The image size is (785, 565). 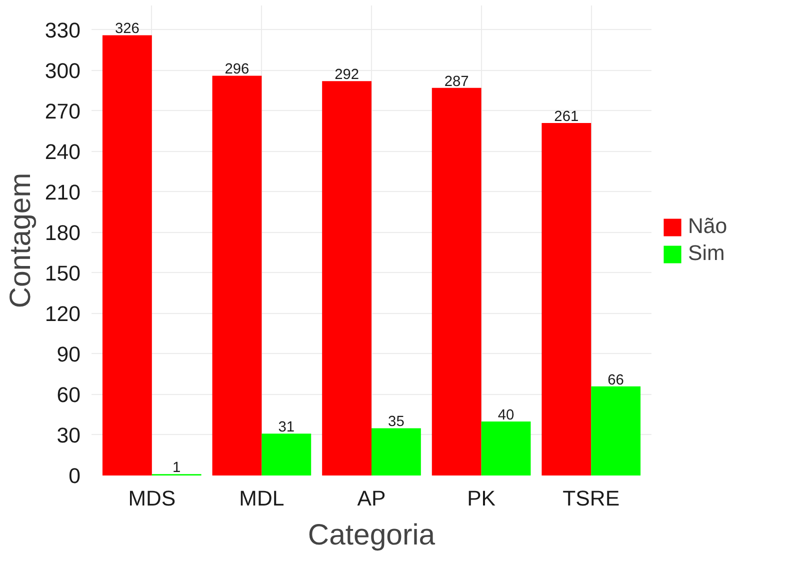 What do you see at coordinates (371, 498) in the screenshot?
I see `x-tick-label: AP` at bounding box center [371, 498].